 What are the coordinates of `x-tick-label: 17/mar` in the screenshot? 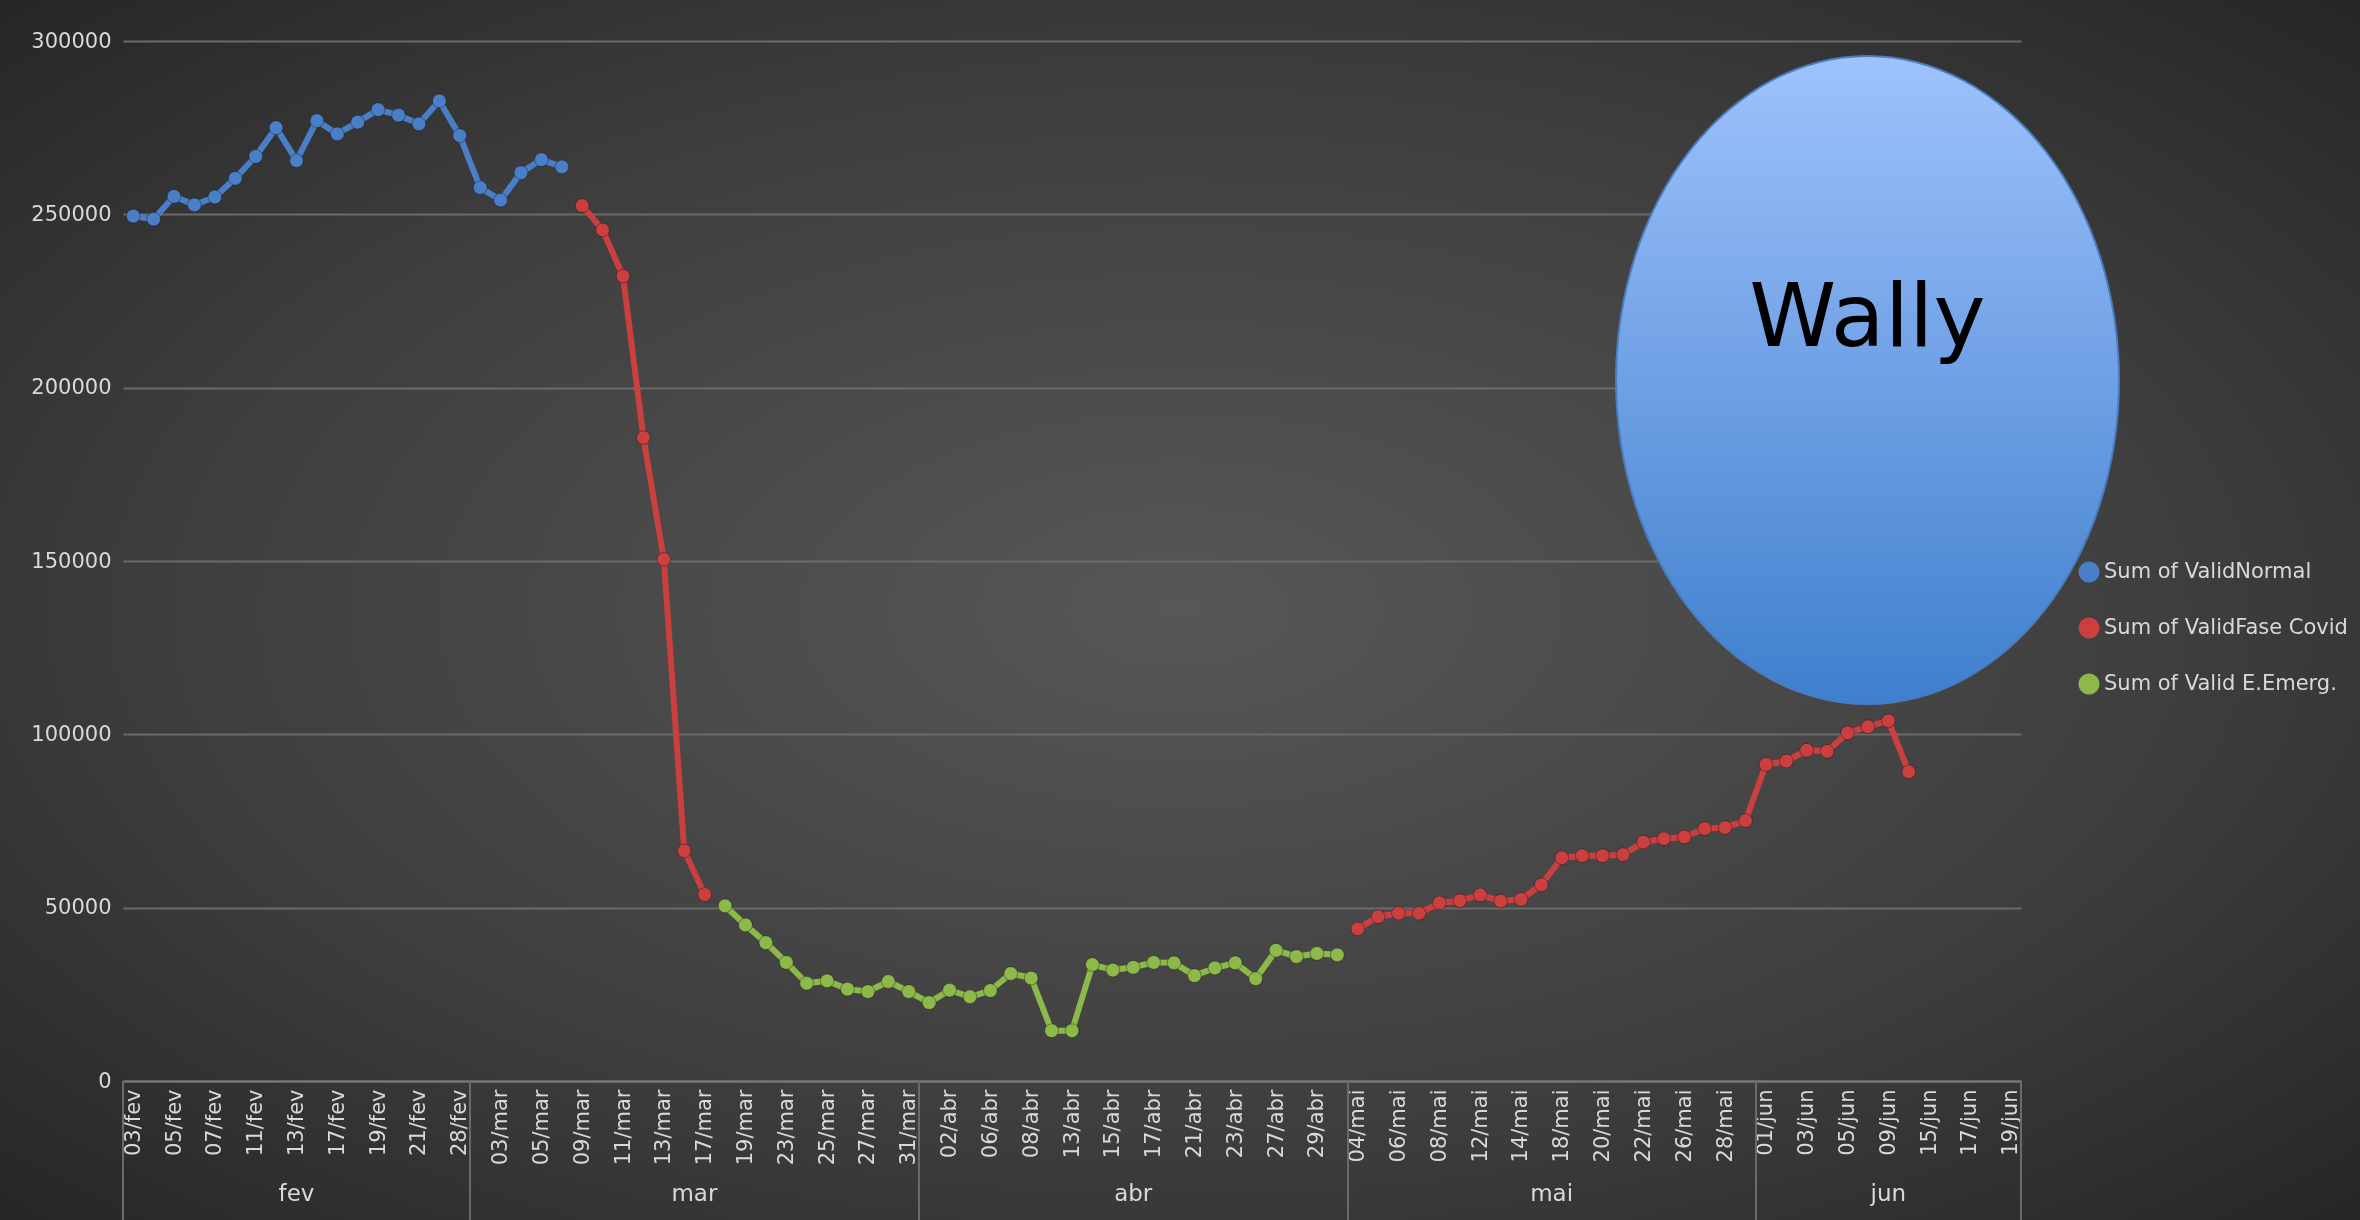 It's located at (704, 1127).